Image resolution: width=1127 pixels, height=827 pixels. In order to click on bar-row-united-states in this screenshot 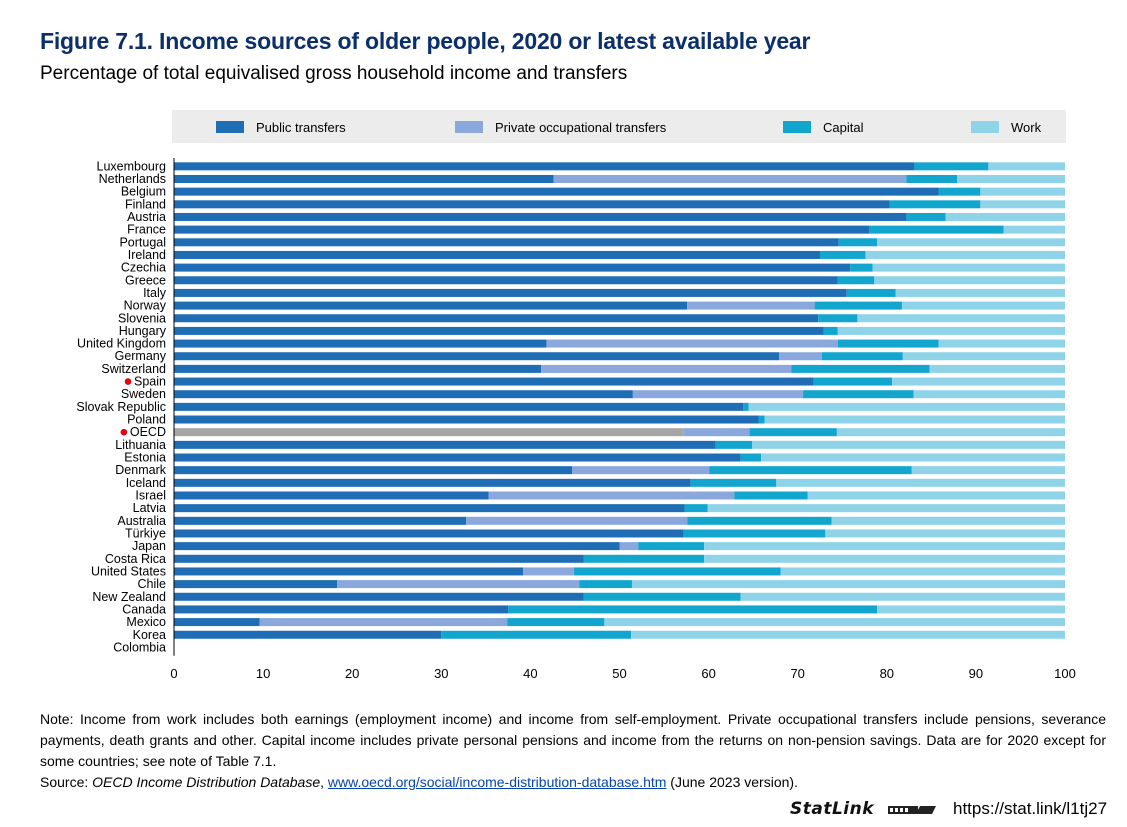, I will do `click(619, 571)`.